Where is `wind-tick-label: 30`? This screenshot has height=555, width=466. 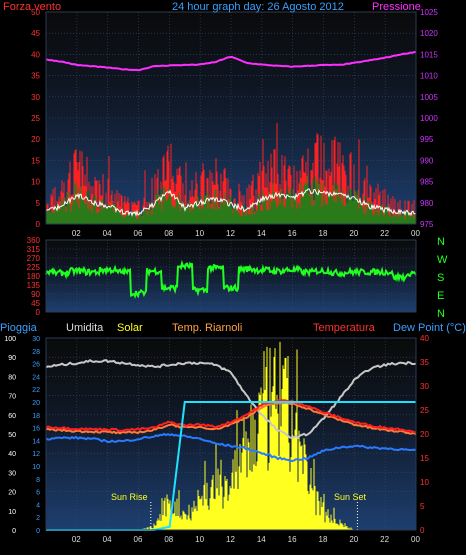
wind-tick-label: 30 is located at coordinates (35, 97).